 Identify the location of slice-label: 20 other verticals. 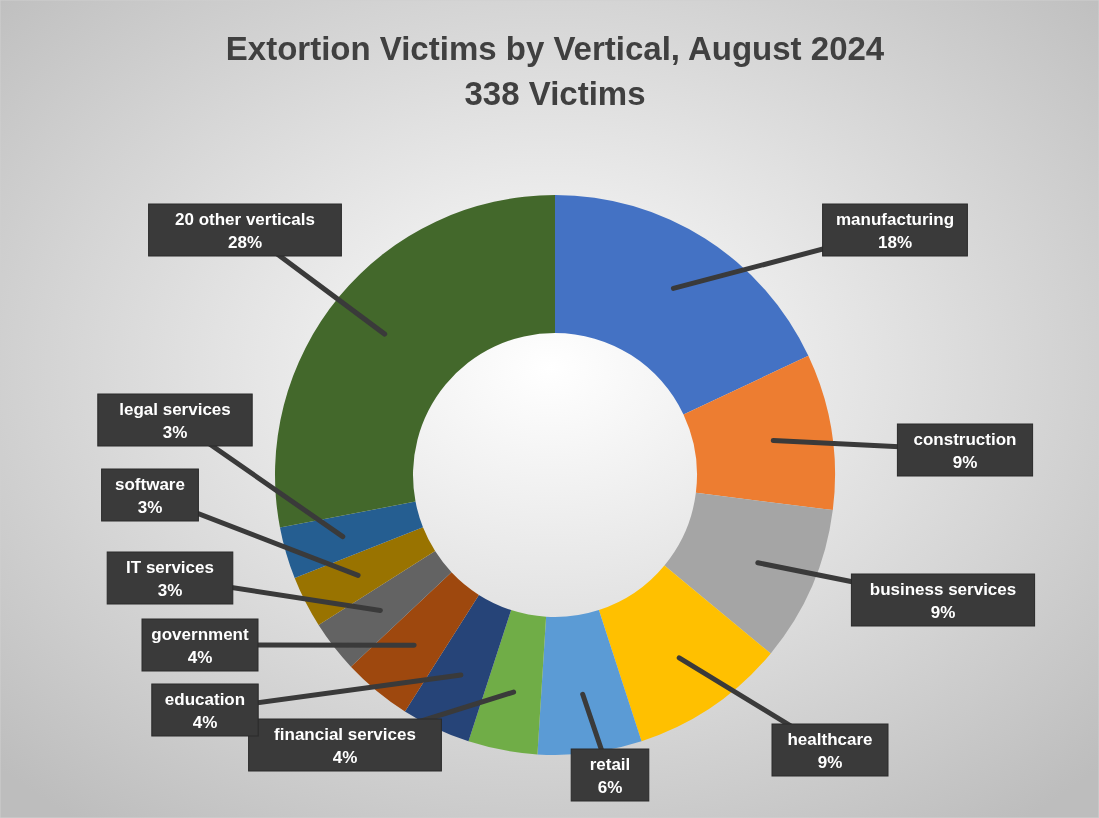
(245, 219).